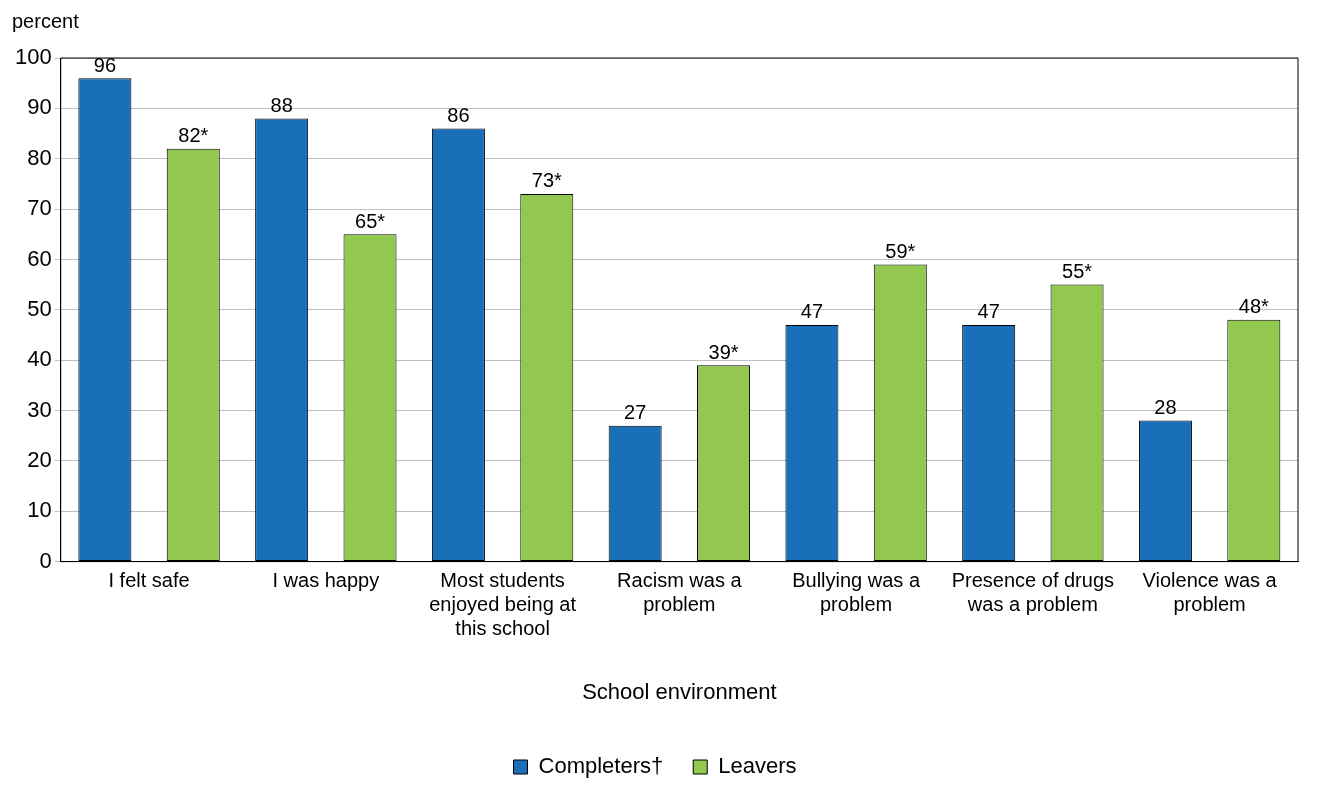  What do you see at coordinates (281, 104) in the screenshot?
I see `data-label: 88` at bounding box center [281, 104].